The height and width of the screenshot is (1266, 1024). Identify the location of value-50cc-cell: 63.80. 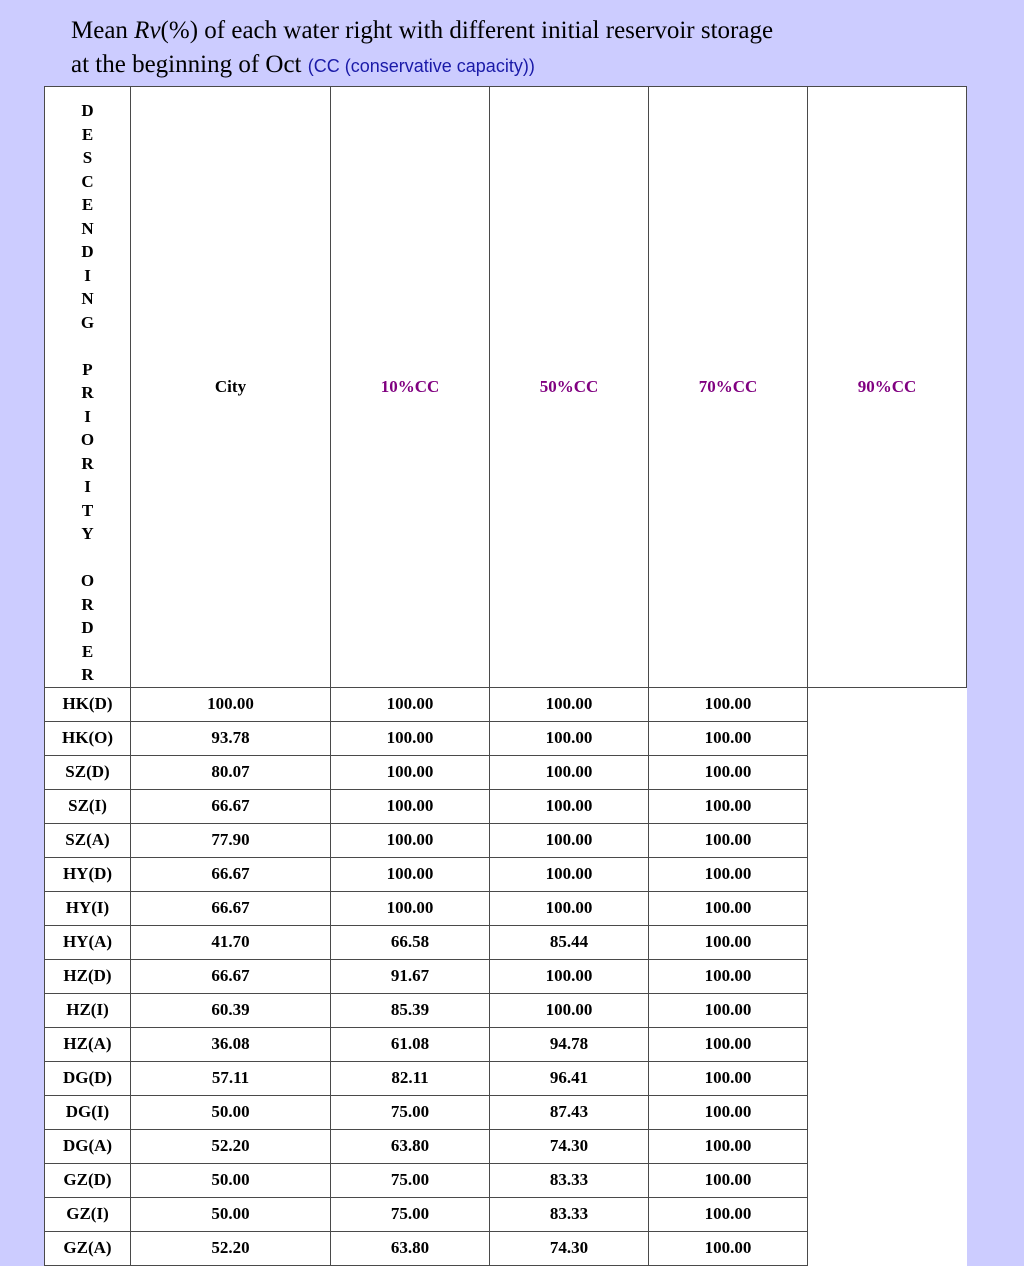
(410, 1146).